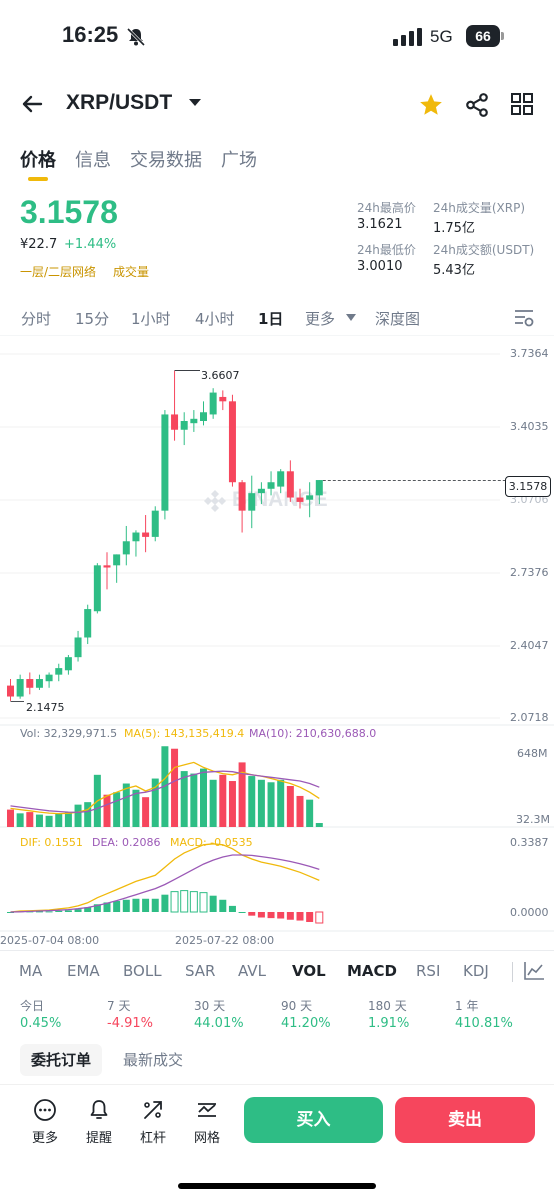 Image resolution: width=554 pixels, height=1200 pixels. I want to click on volume-quote-label: 24h成交额(USDT), so click(484, 250).